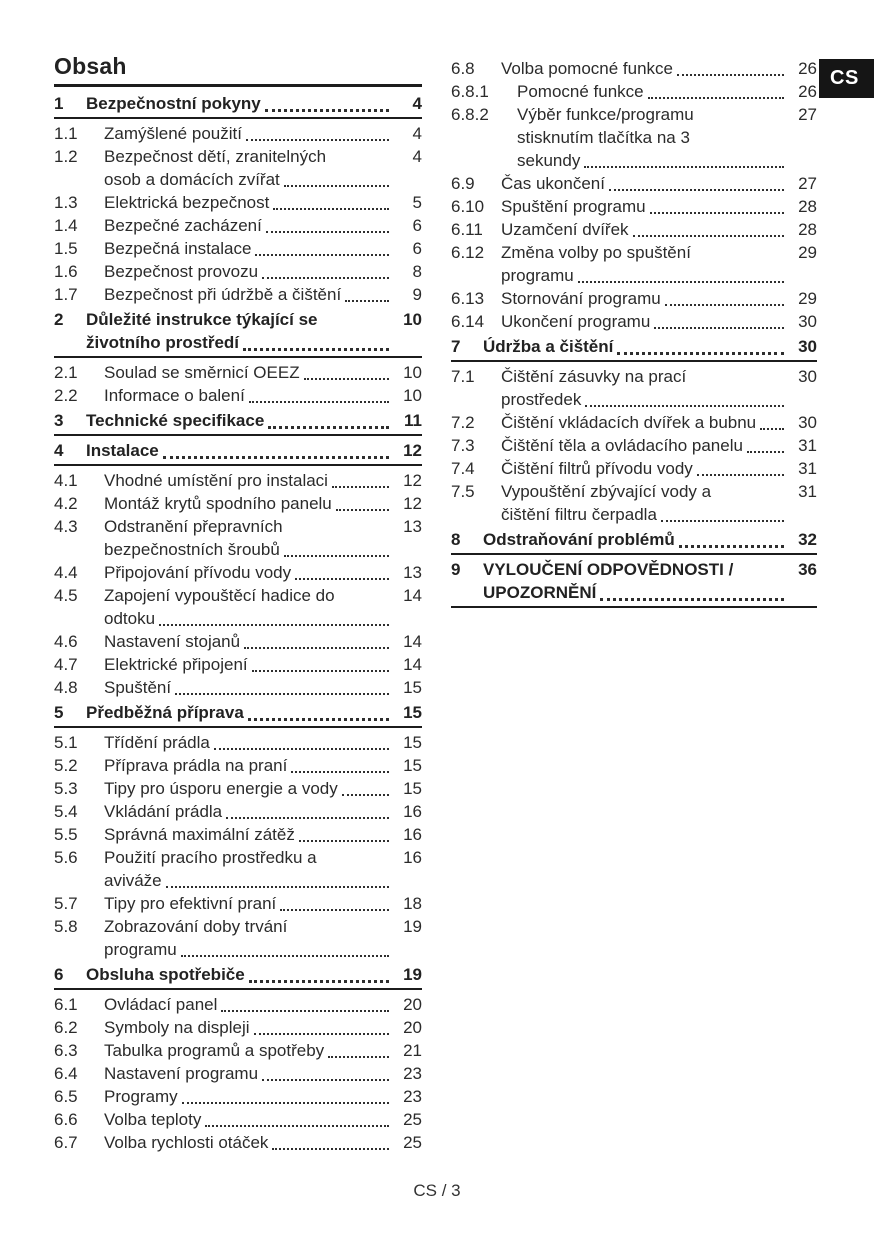  I want to click on toc-entry-title-text: Zobrazování doby trvání, so click(196, 926).